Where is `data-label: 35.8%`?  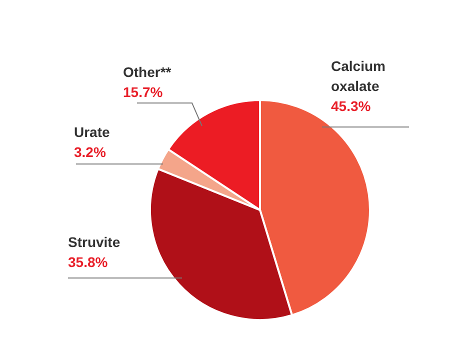 data-label: 35.8% is located at coordinates (88, 262).